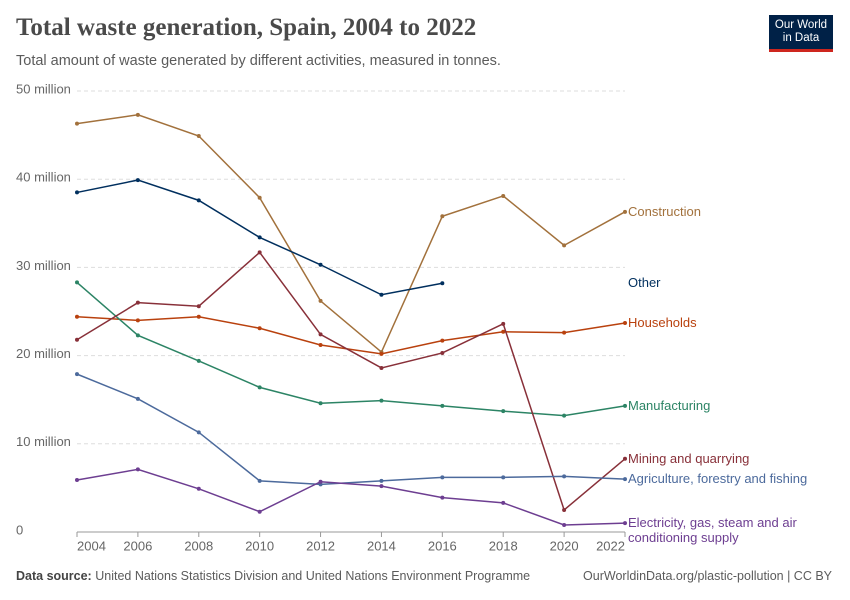 The height and width of the screenshot is (600, 850). What do you see at coordinates (610, 545) in the screenshot?
I see `x-tick-label: 2022` at bounding box center [610, 545].